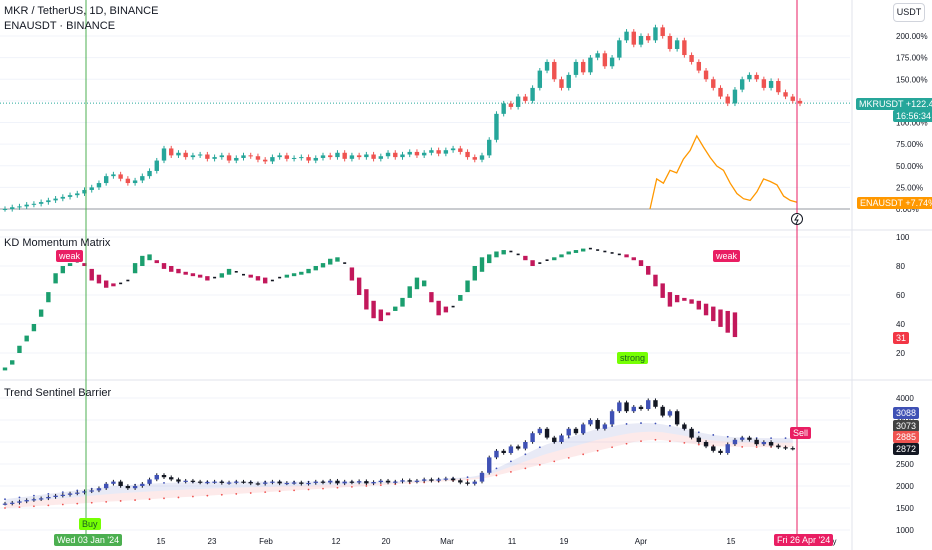  Describe the element at coordinates (60, 26) in the screenshot. I see `compare-symbol: ENAUSDT · BINANCE` at that location.